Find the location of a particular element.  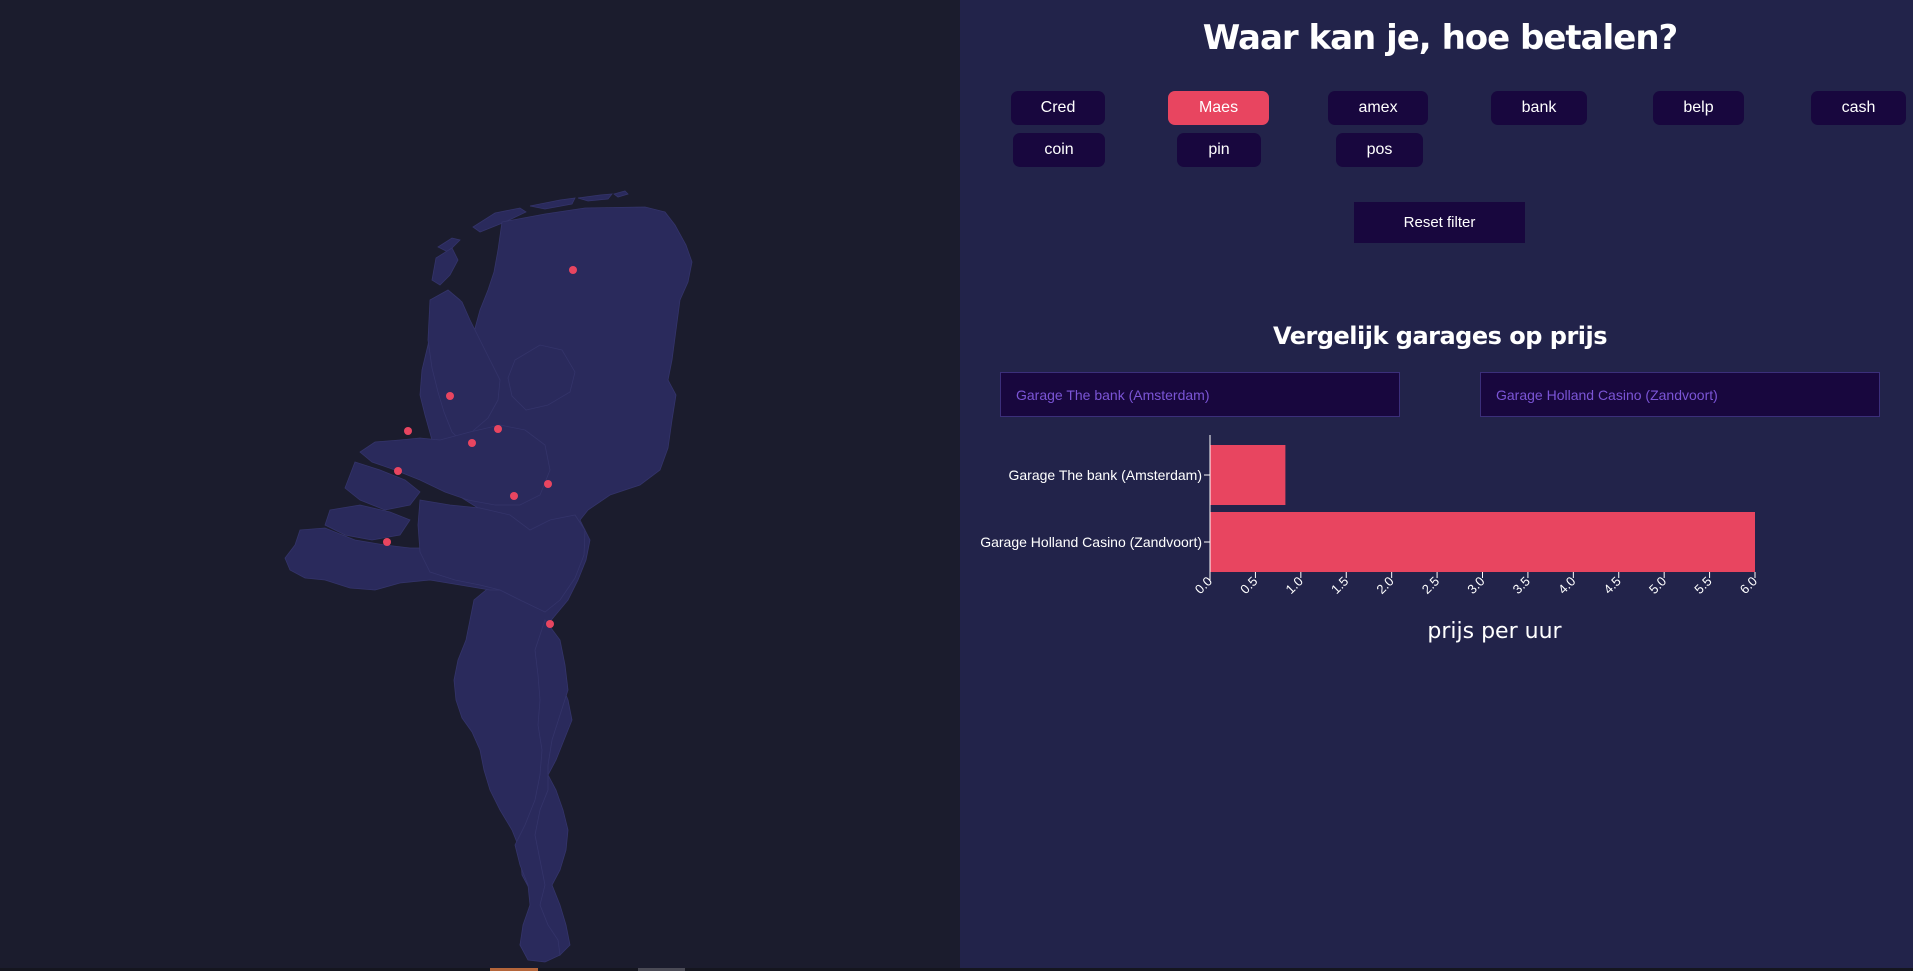

page-title: Waar kan je, hoe betalen? is located at coordinates (1440, 38).